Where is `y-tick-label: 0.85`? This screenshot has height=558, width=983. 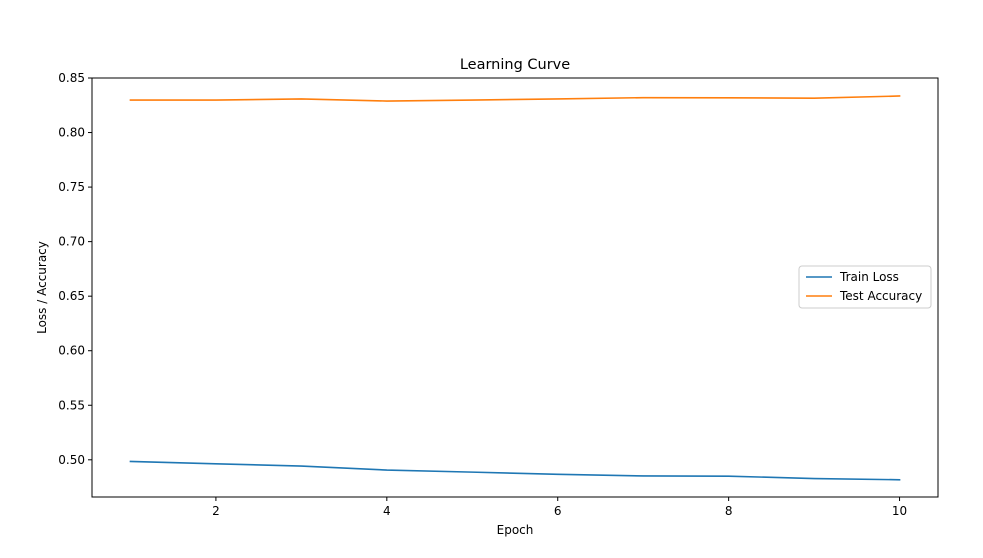 y-tick-label: 0.85 is located at coordinates (71, 78).